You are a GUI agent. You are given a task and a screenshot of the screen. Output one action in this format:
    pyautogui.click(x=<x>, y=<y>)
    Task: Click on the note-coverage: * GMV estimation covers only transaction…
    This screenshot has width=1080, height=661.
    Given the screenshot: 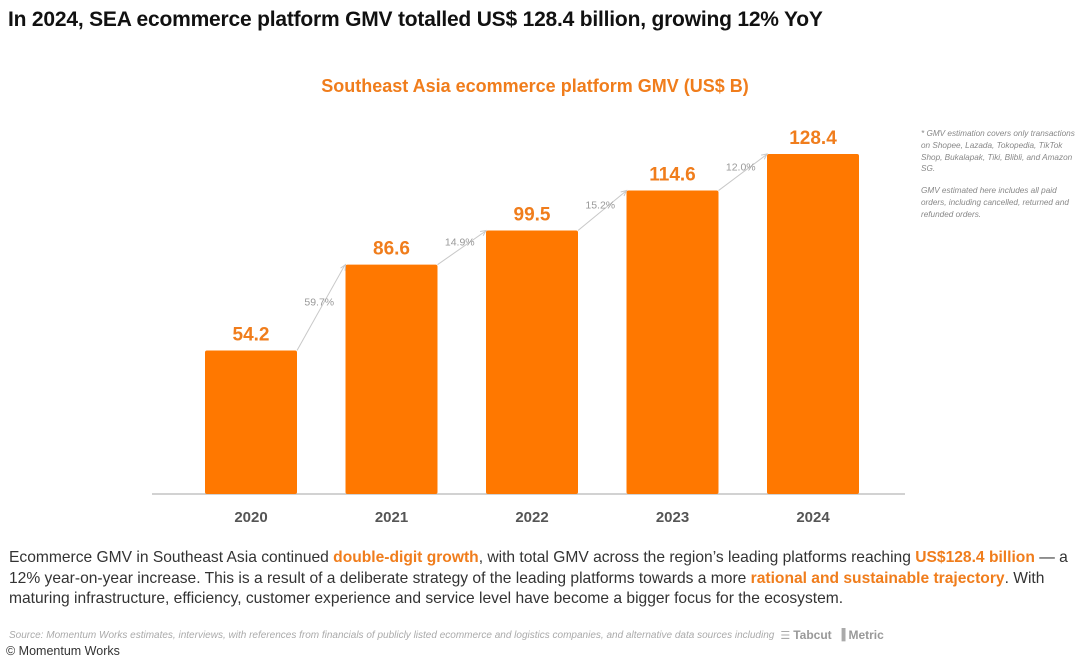 What is the action you would take?
    pyautogui.click(x=998, y=151)
    